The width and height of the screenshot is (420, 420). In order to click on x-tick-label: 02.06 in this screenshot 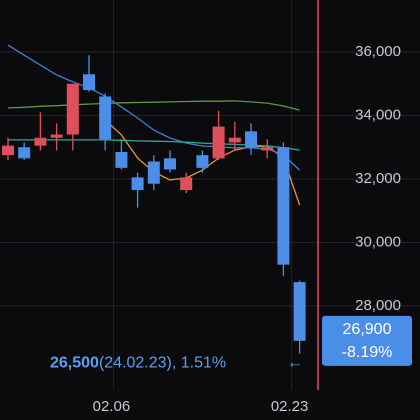, I will do `click(112, 406)`.